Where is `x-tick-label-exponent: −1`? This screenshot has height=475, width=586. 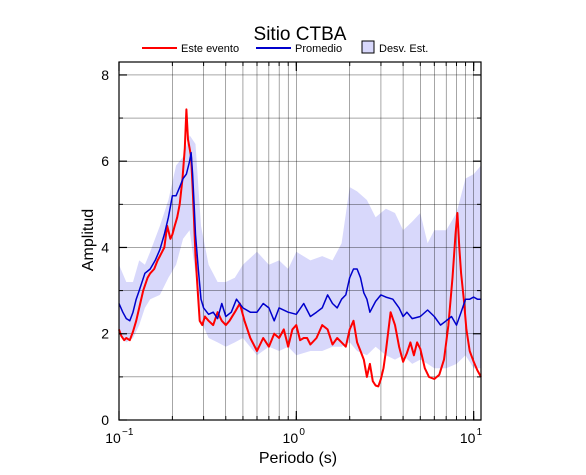 x-tick-label-exponent: −1 is located at coordinates (128, 432).